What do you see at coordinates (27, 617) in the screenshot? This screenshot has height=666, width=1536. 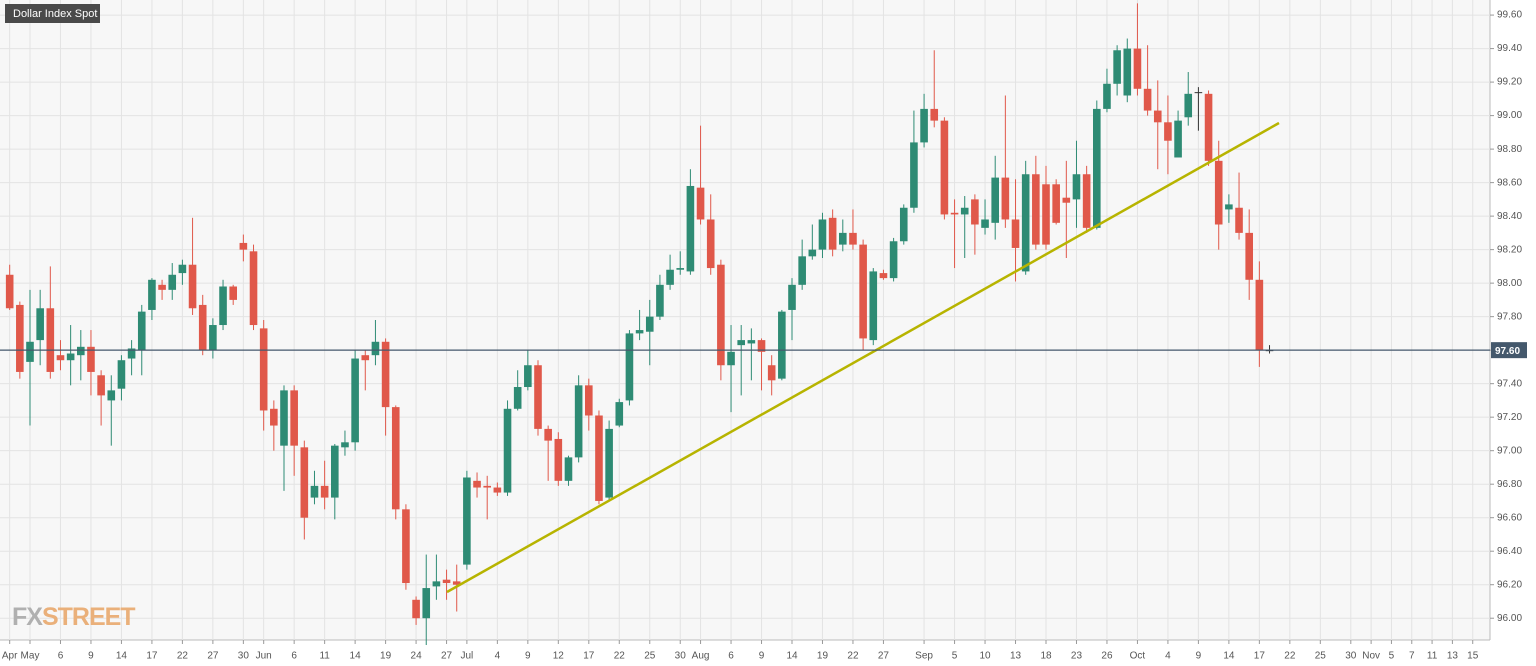 I see `watermark-fx: FX` at bounding box center [27, 617].